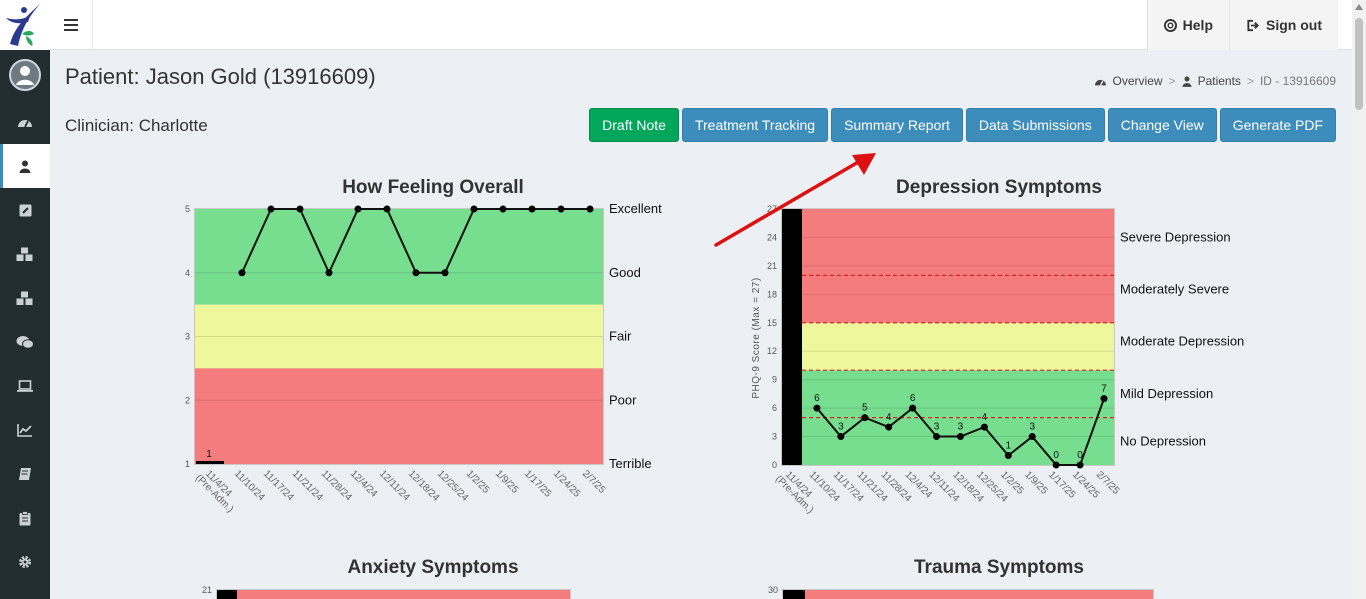 This screenshot has width=1366, height=599. I want to click on sidebar-item-programs, so click(25, 298).